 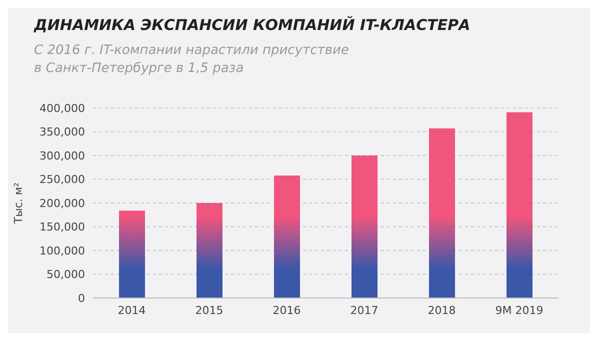 What do you see at coordinates (192, 60) in the screenshot?
I see `chart-subtitle: С 2016 г. IT-компании нарастили присутствие в Санкт-Петербурге в 1,5 раза` at bounding box center [192, 60].